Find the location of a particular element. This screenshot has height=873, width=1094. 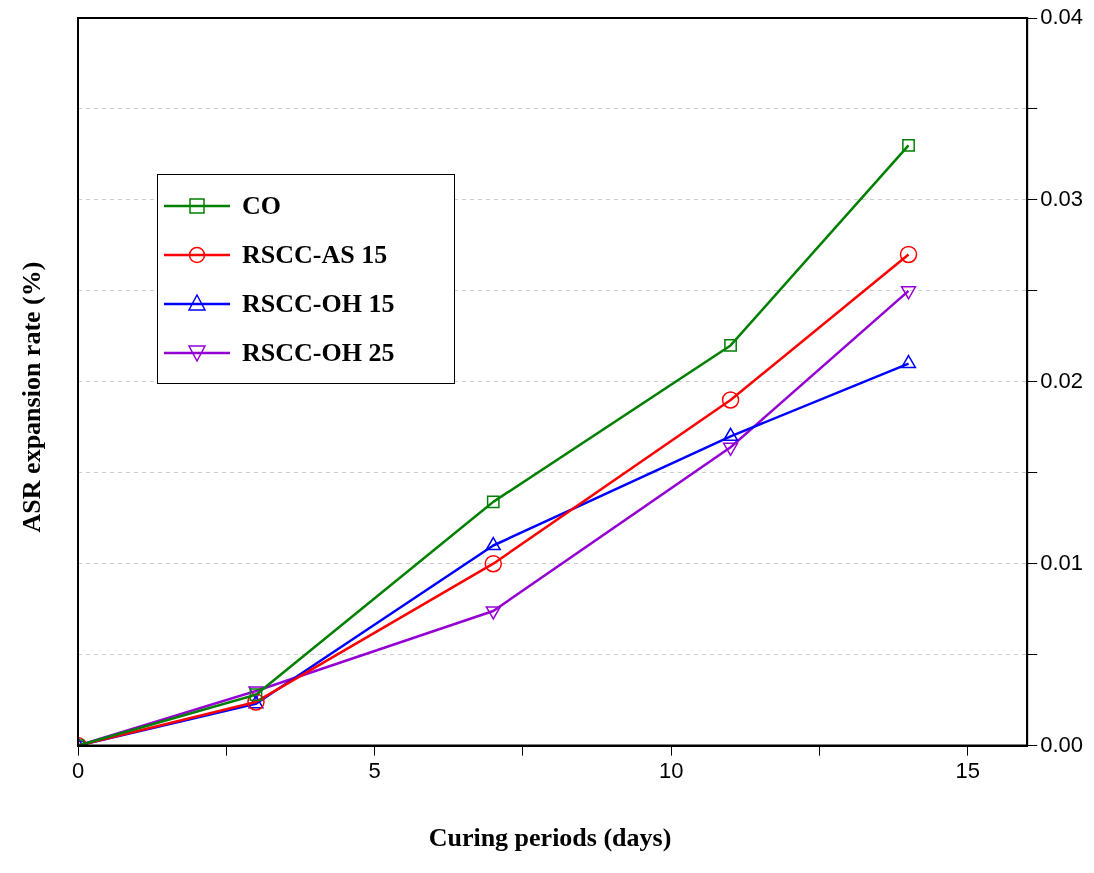

legend-label: CO is located at coordinates (261, 205).